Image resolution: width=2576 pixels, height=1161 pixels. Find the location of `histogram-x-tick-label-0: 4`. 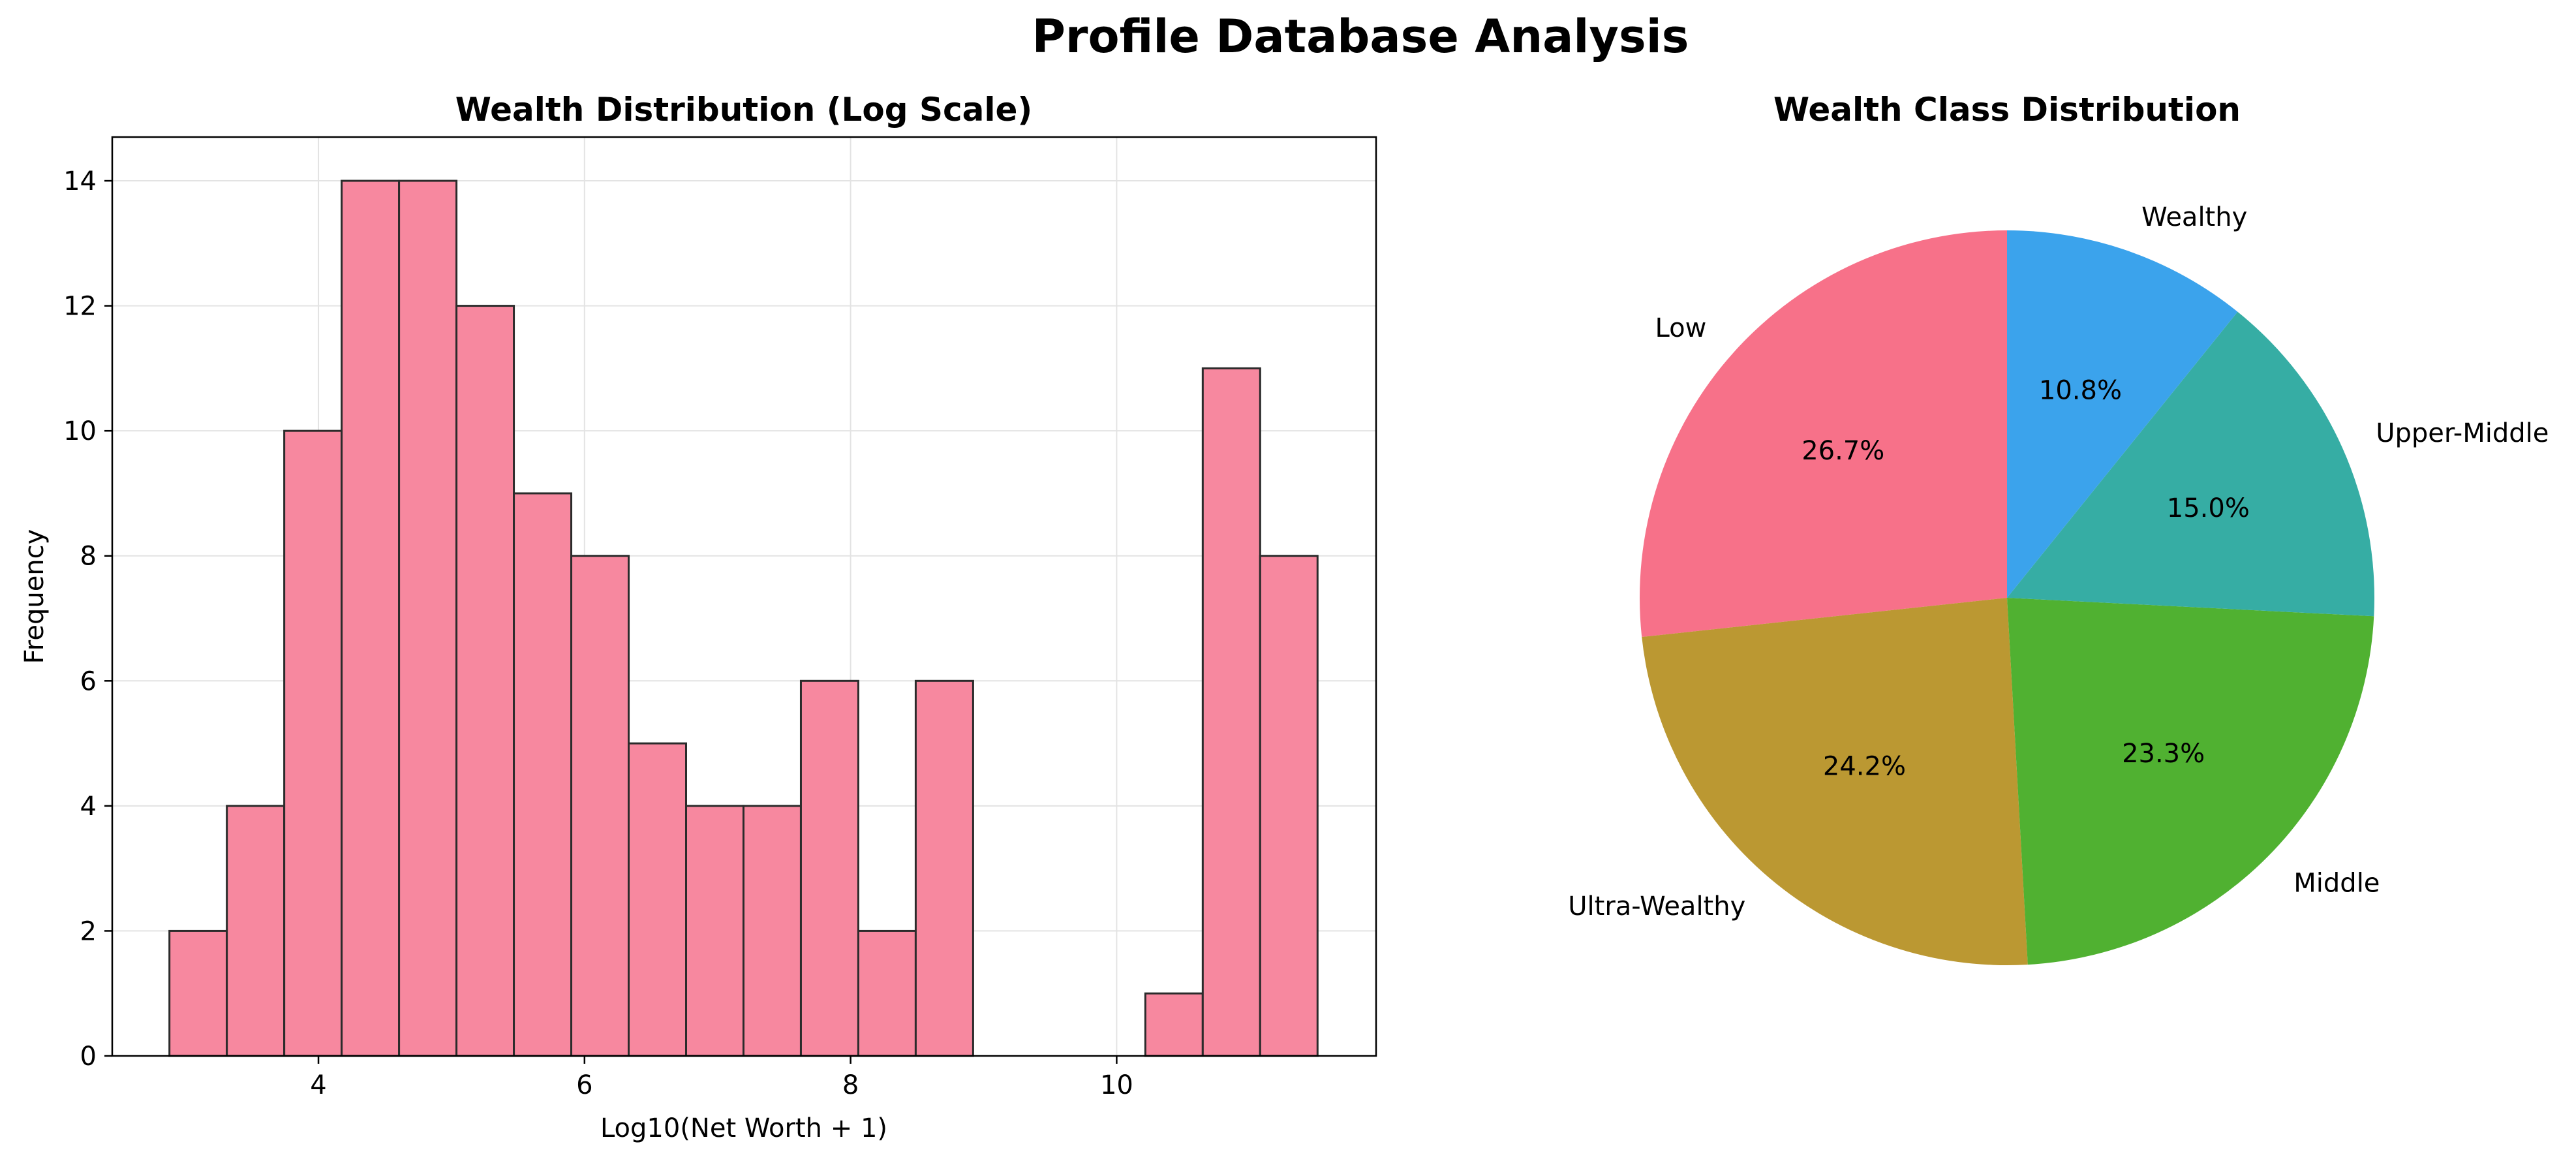

histogram-x-tick-label-0: 4 is located at coordinates (318, 1085).